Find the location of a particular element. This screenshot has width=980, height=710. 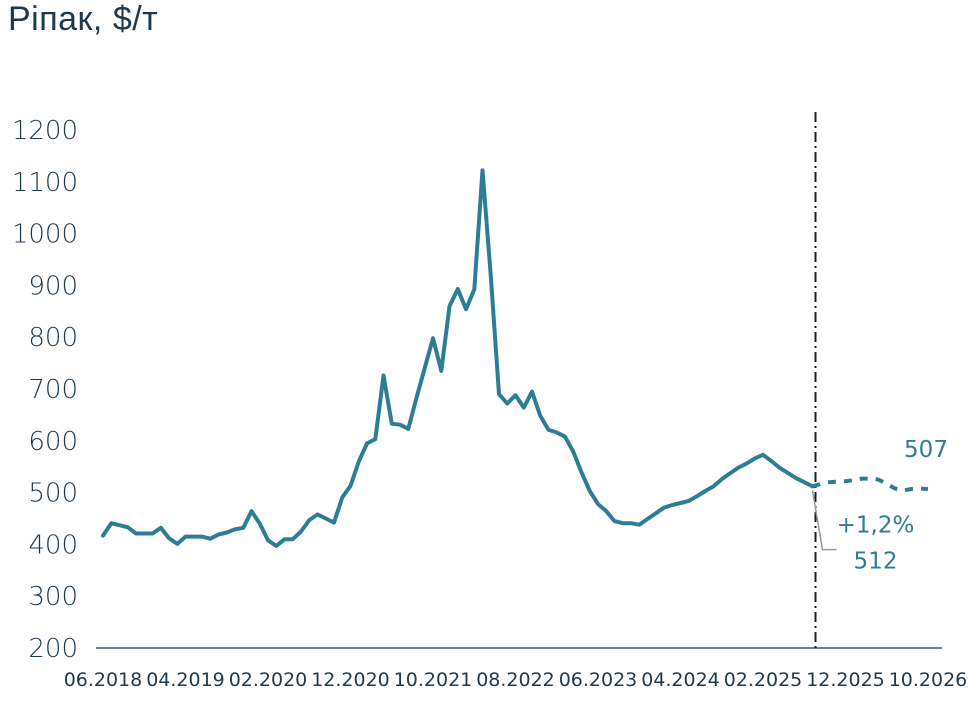

y-tick-label: 1000 is located at coordinates (45, 235).